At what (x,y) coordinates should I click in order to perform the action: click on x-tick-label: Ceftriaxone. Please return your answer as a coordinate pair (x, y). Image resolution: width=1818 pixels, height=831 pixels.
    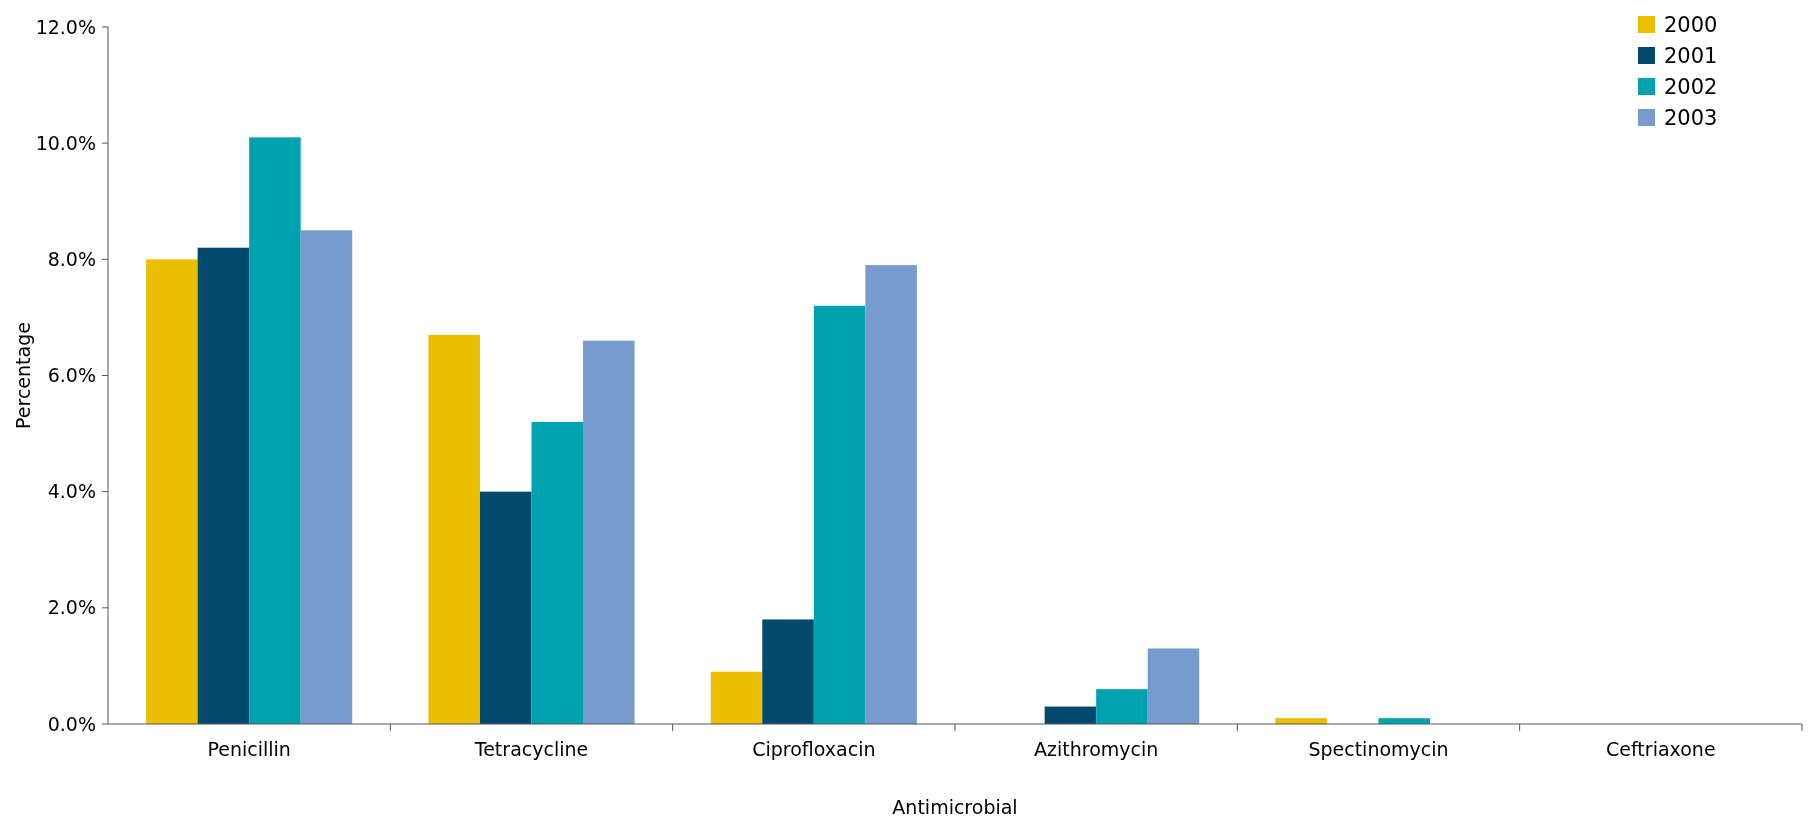
    Looking at the image, I should click on (1661, 749).